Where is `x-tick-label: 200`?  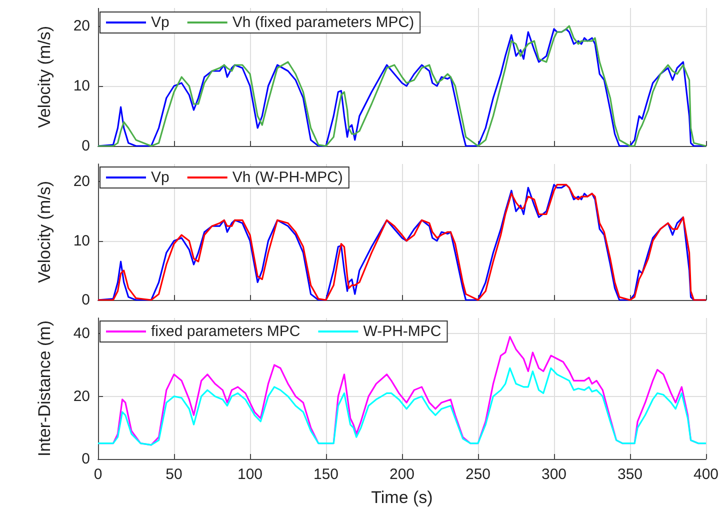
x-tick-label: 200 is located at coordinates (402, 474).